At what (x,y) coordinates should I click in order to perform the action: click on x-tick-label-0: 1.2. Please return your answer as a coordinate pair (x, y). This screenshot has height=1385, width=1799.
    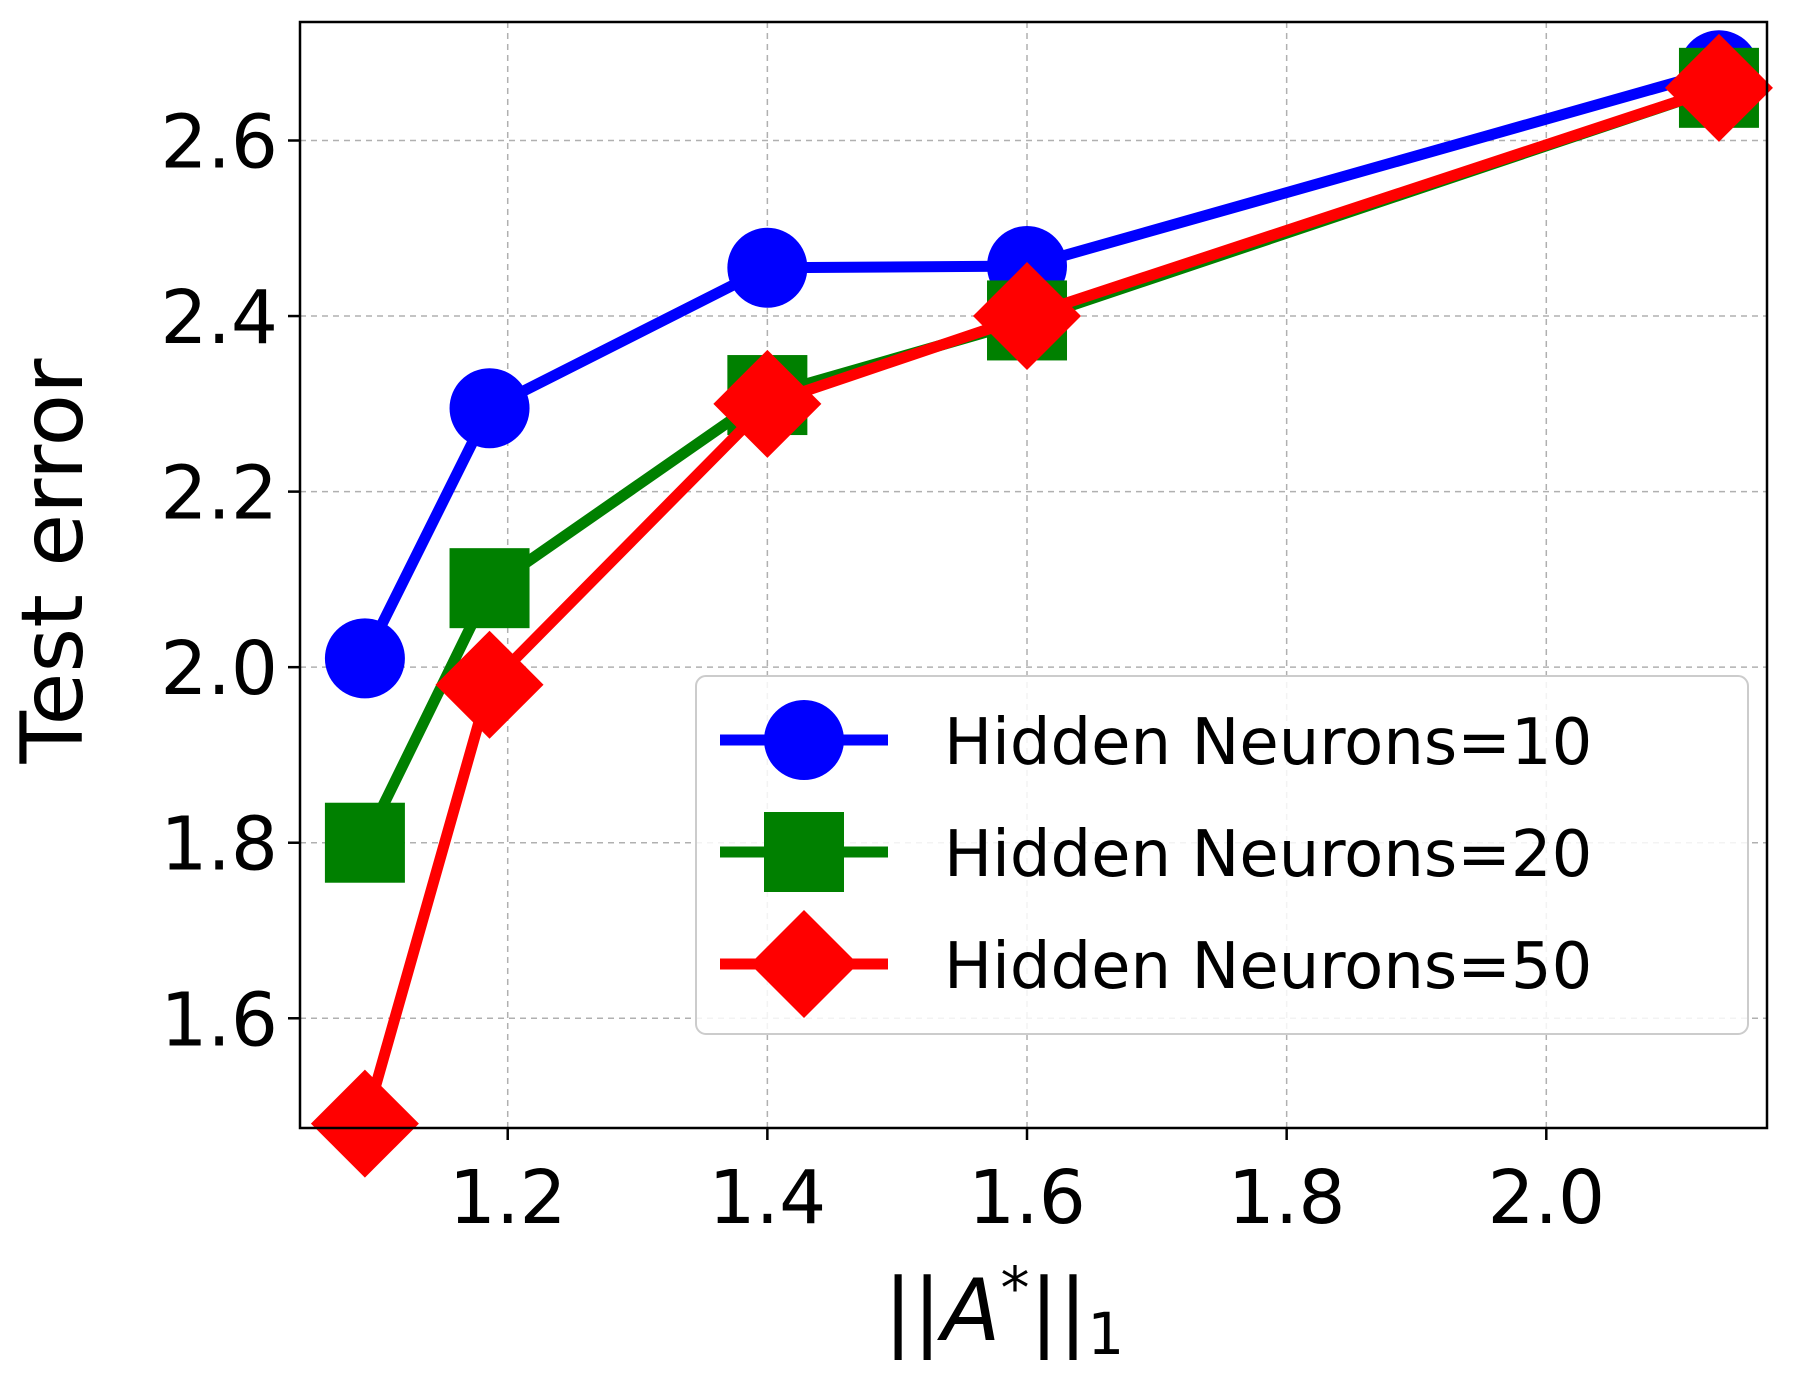
    Looking at the image, I should click on (508, 1198).